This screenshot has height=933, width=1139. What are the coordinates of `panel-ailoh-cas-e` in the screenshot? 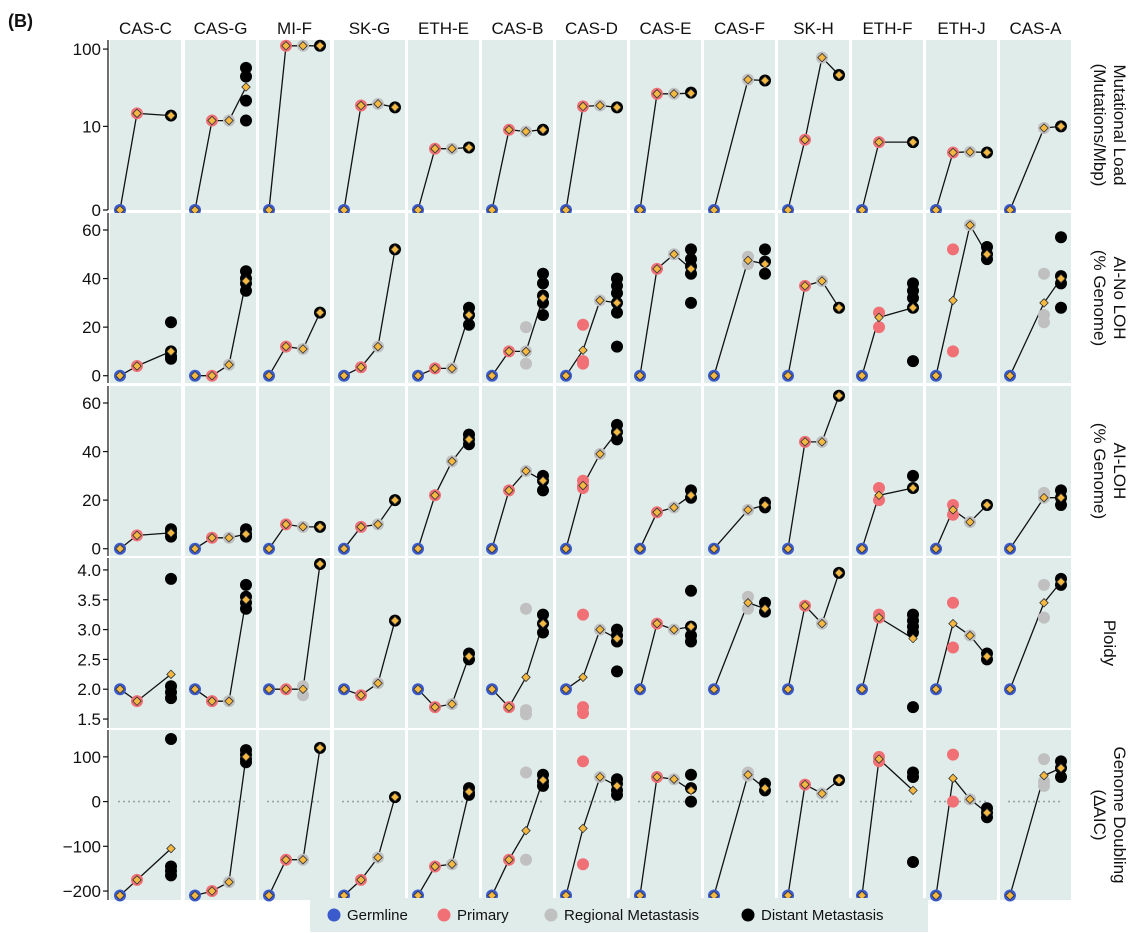 It's located at (665, 471).